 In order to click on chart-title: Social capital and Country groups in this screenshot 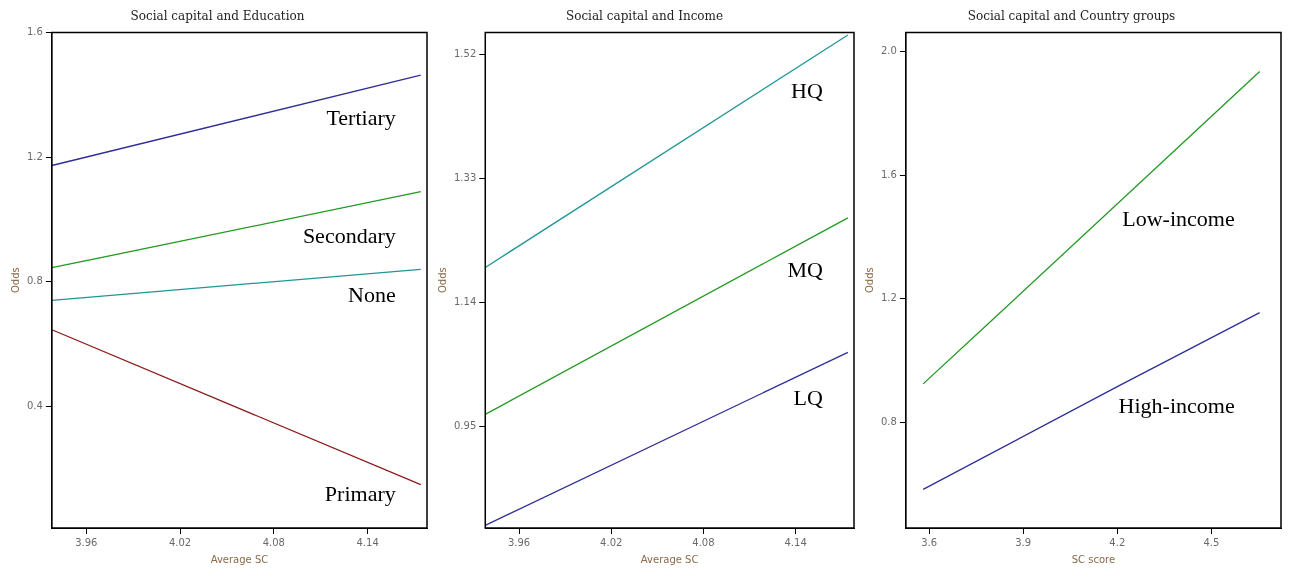, I will do `click(1071, 16)`.